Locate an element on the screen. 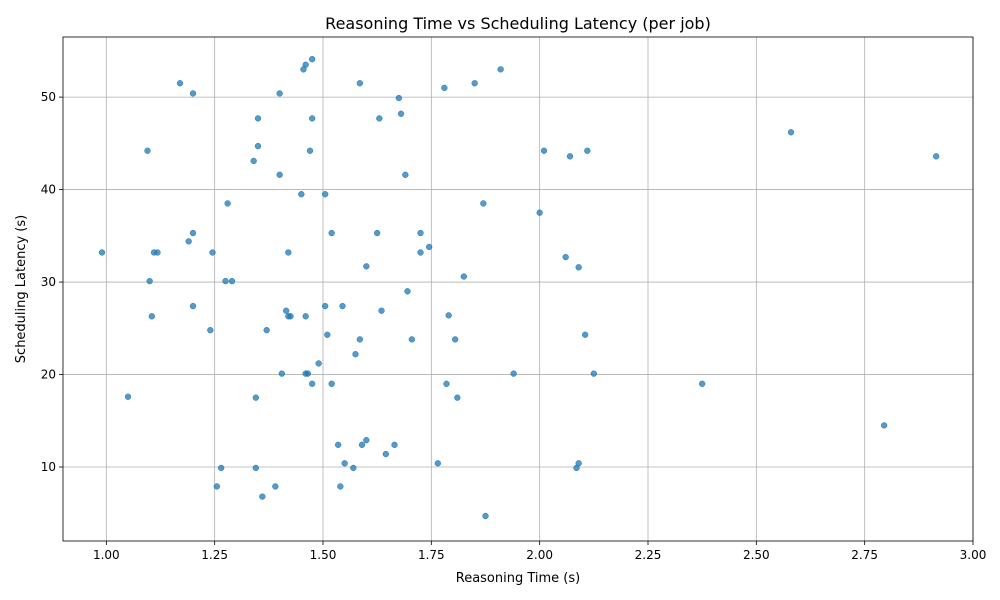 The height and width of the screenshot is (600, 1000). y-axis-label: Scheduling Latency (s) is located at coordinates (21, 289).